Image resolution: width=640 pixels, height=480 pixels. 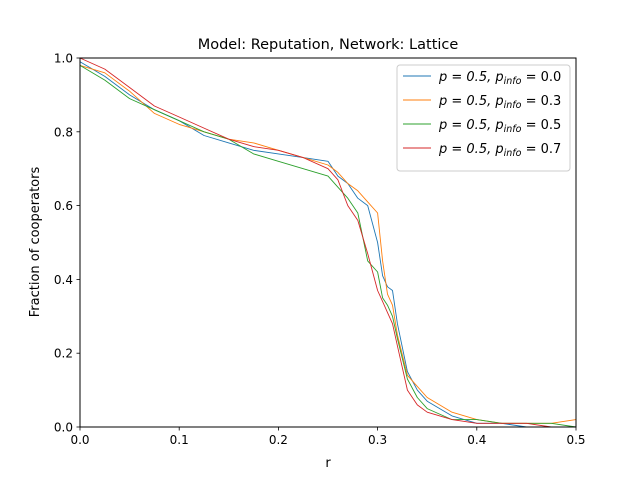 I want to click on x-tick-label: 0.3, so click(x=377, y=440).